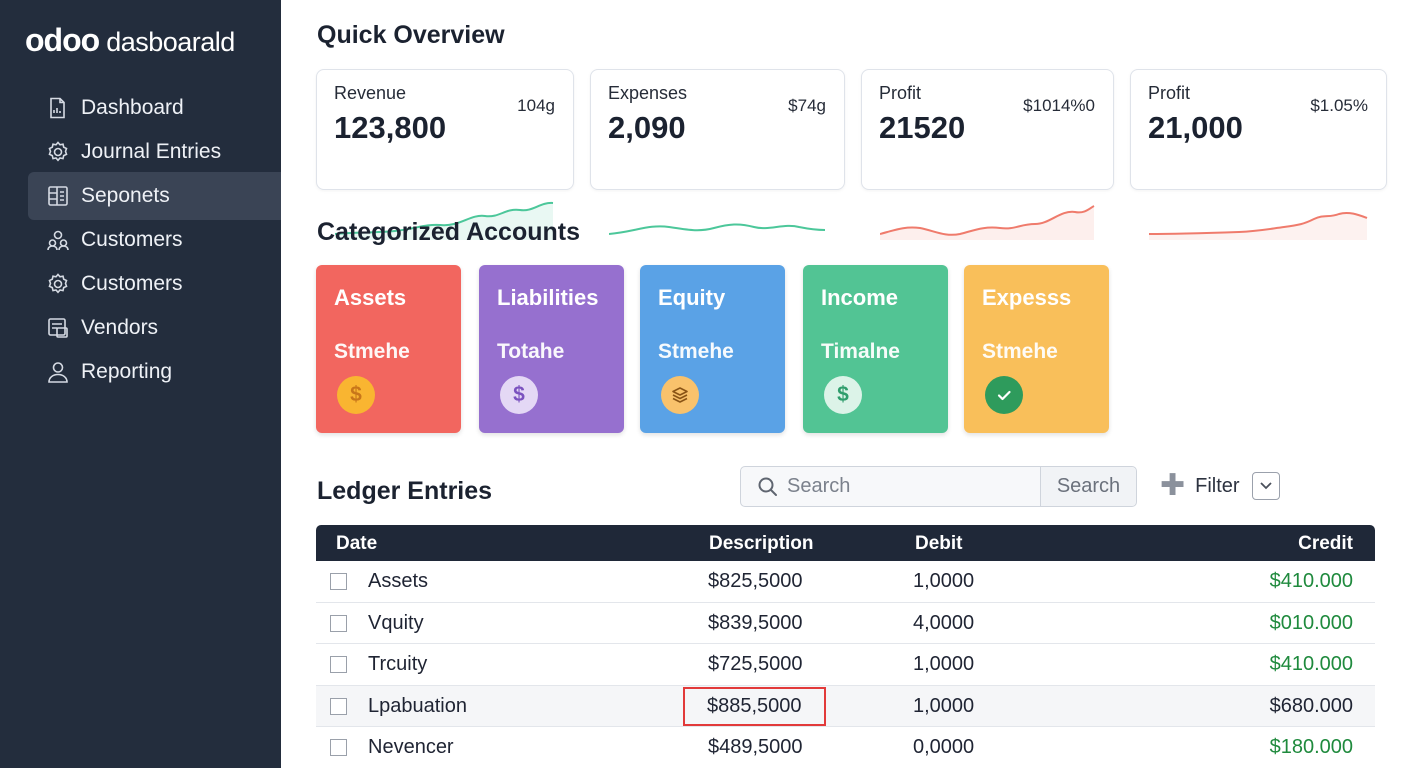 The image size is (1408, 768). I want to click on user-icon, so click(58, 372).